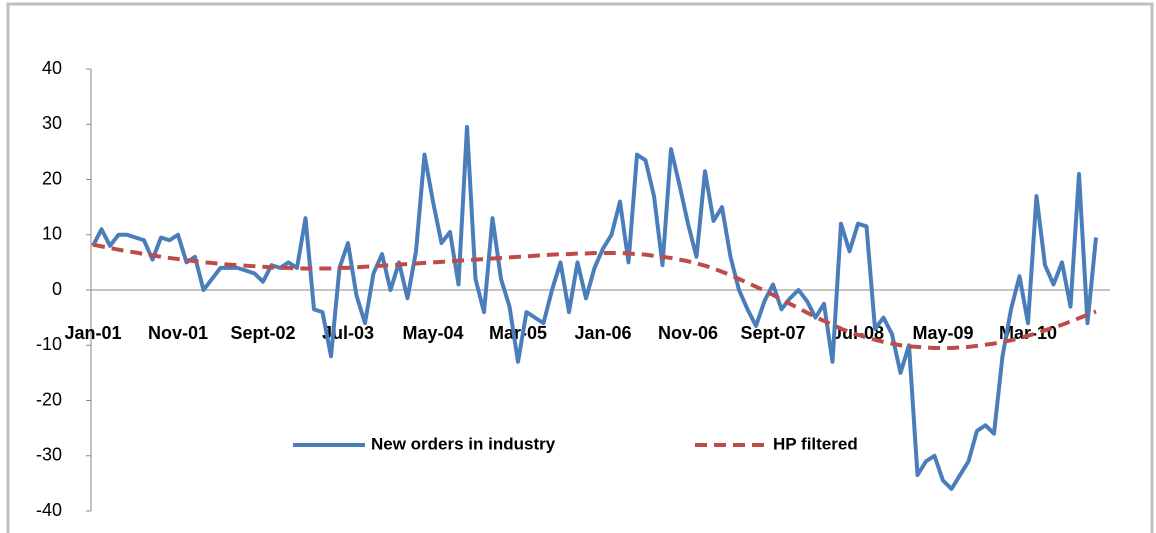 Image resolution: width=1156 pixels, height=533 pixels. I want to click on legend-label: New orders in industry, so click(463, 443).